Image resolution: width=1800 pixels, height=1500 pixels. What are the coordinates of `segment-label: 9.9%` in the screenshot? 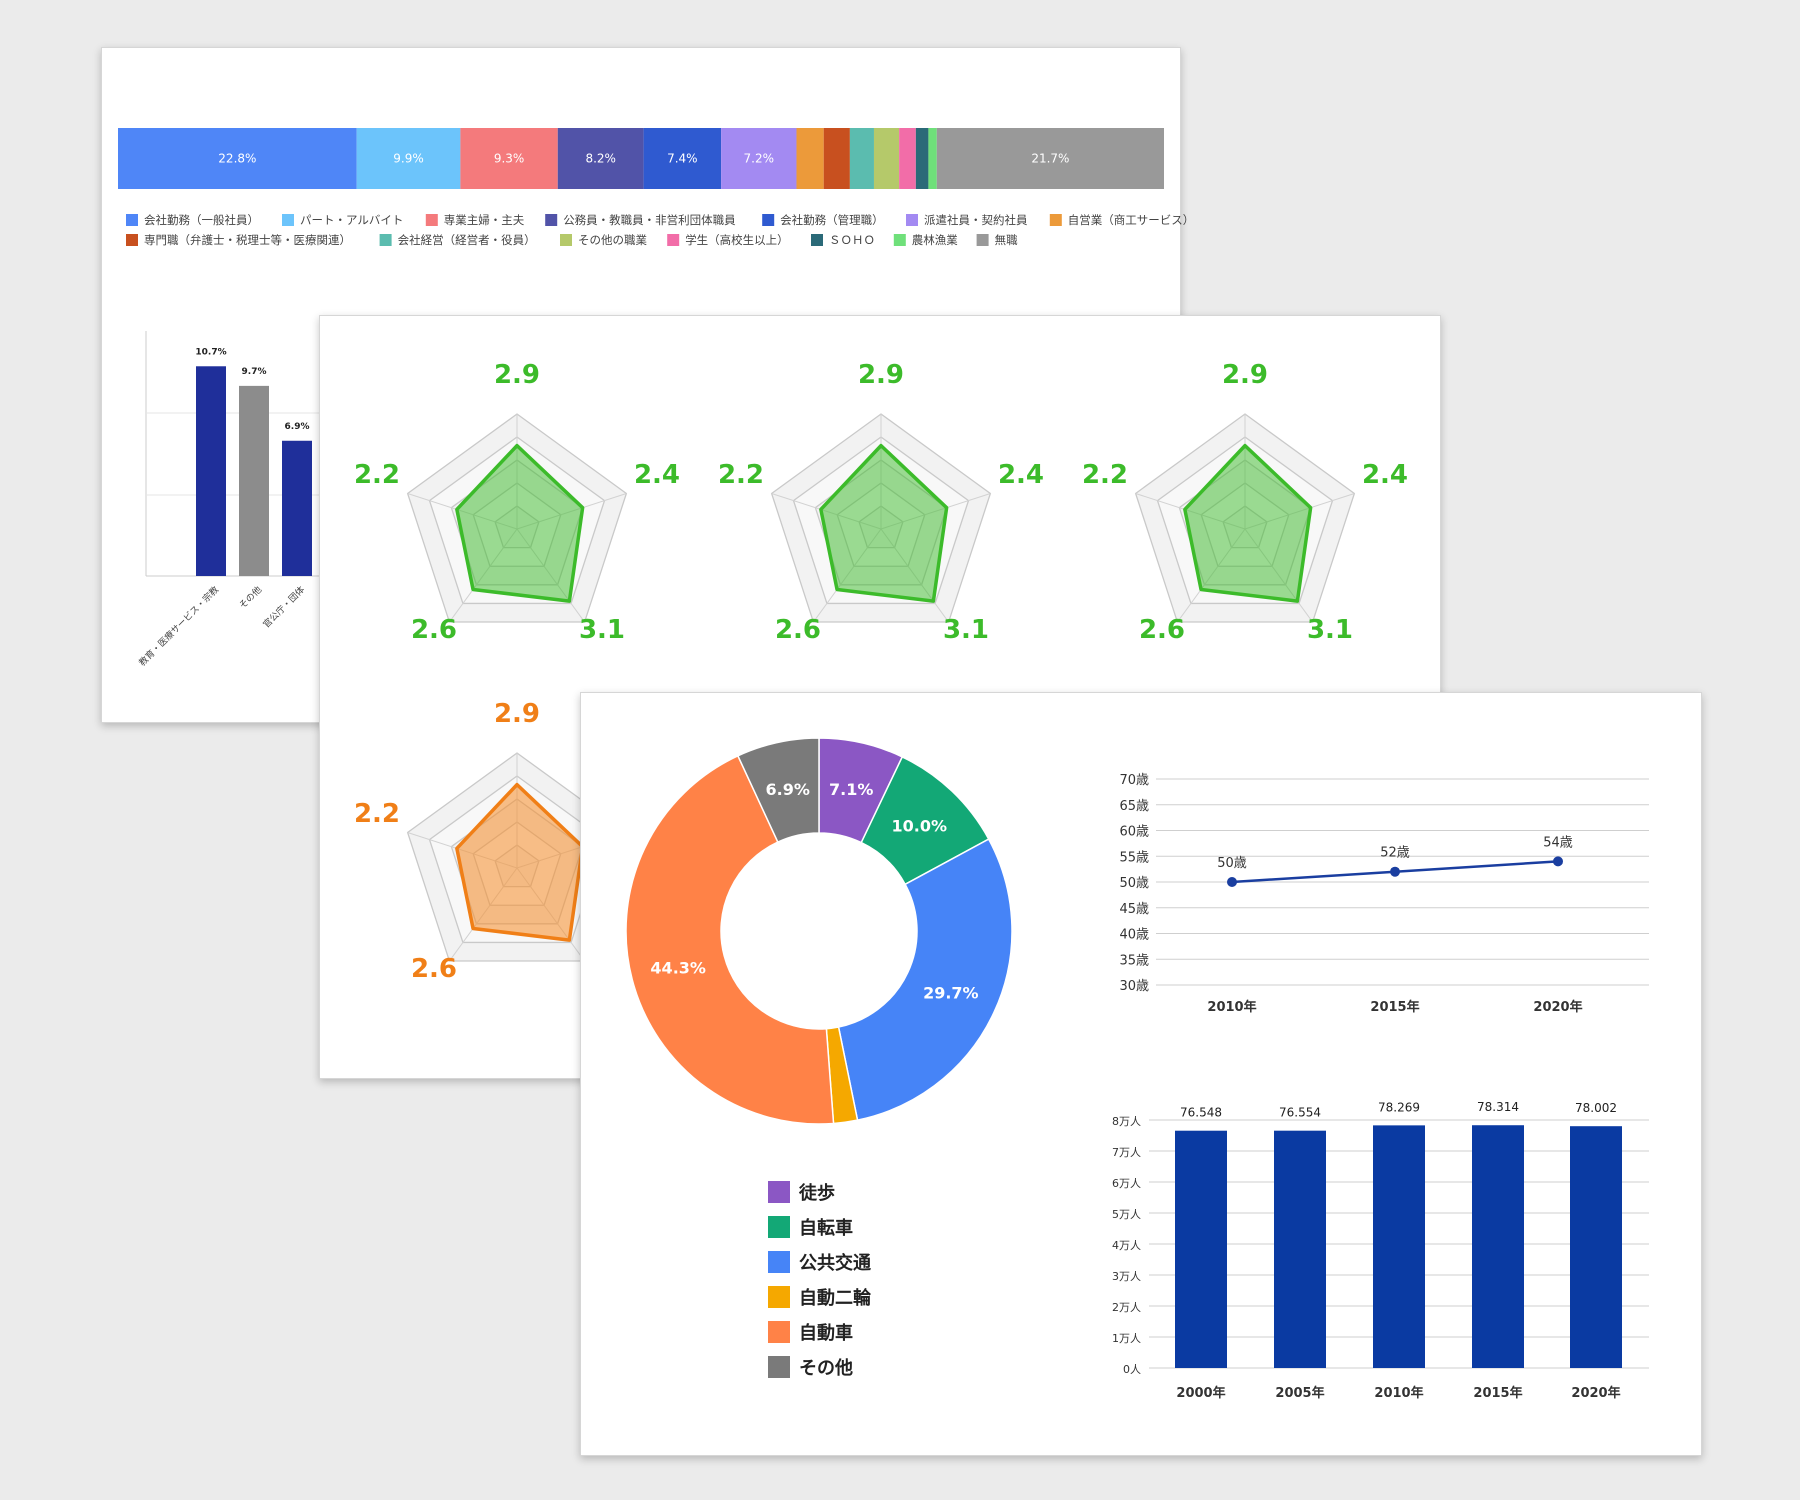 It's located at (408, 159).